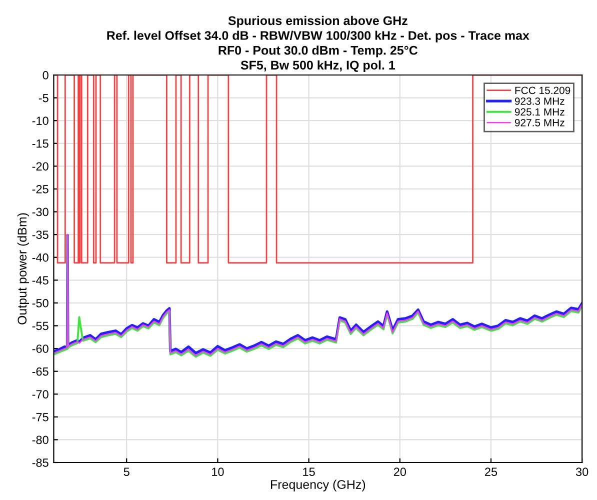 The height and width of the screenshot is (500, 597). Describe the element at coordinates (40, 303) in the screenshot. I see `y-tick-label: -50` at that location.